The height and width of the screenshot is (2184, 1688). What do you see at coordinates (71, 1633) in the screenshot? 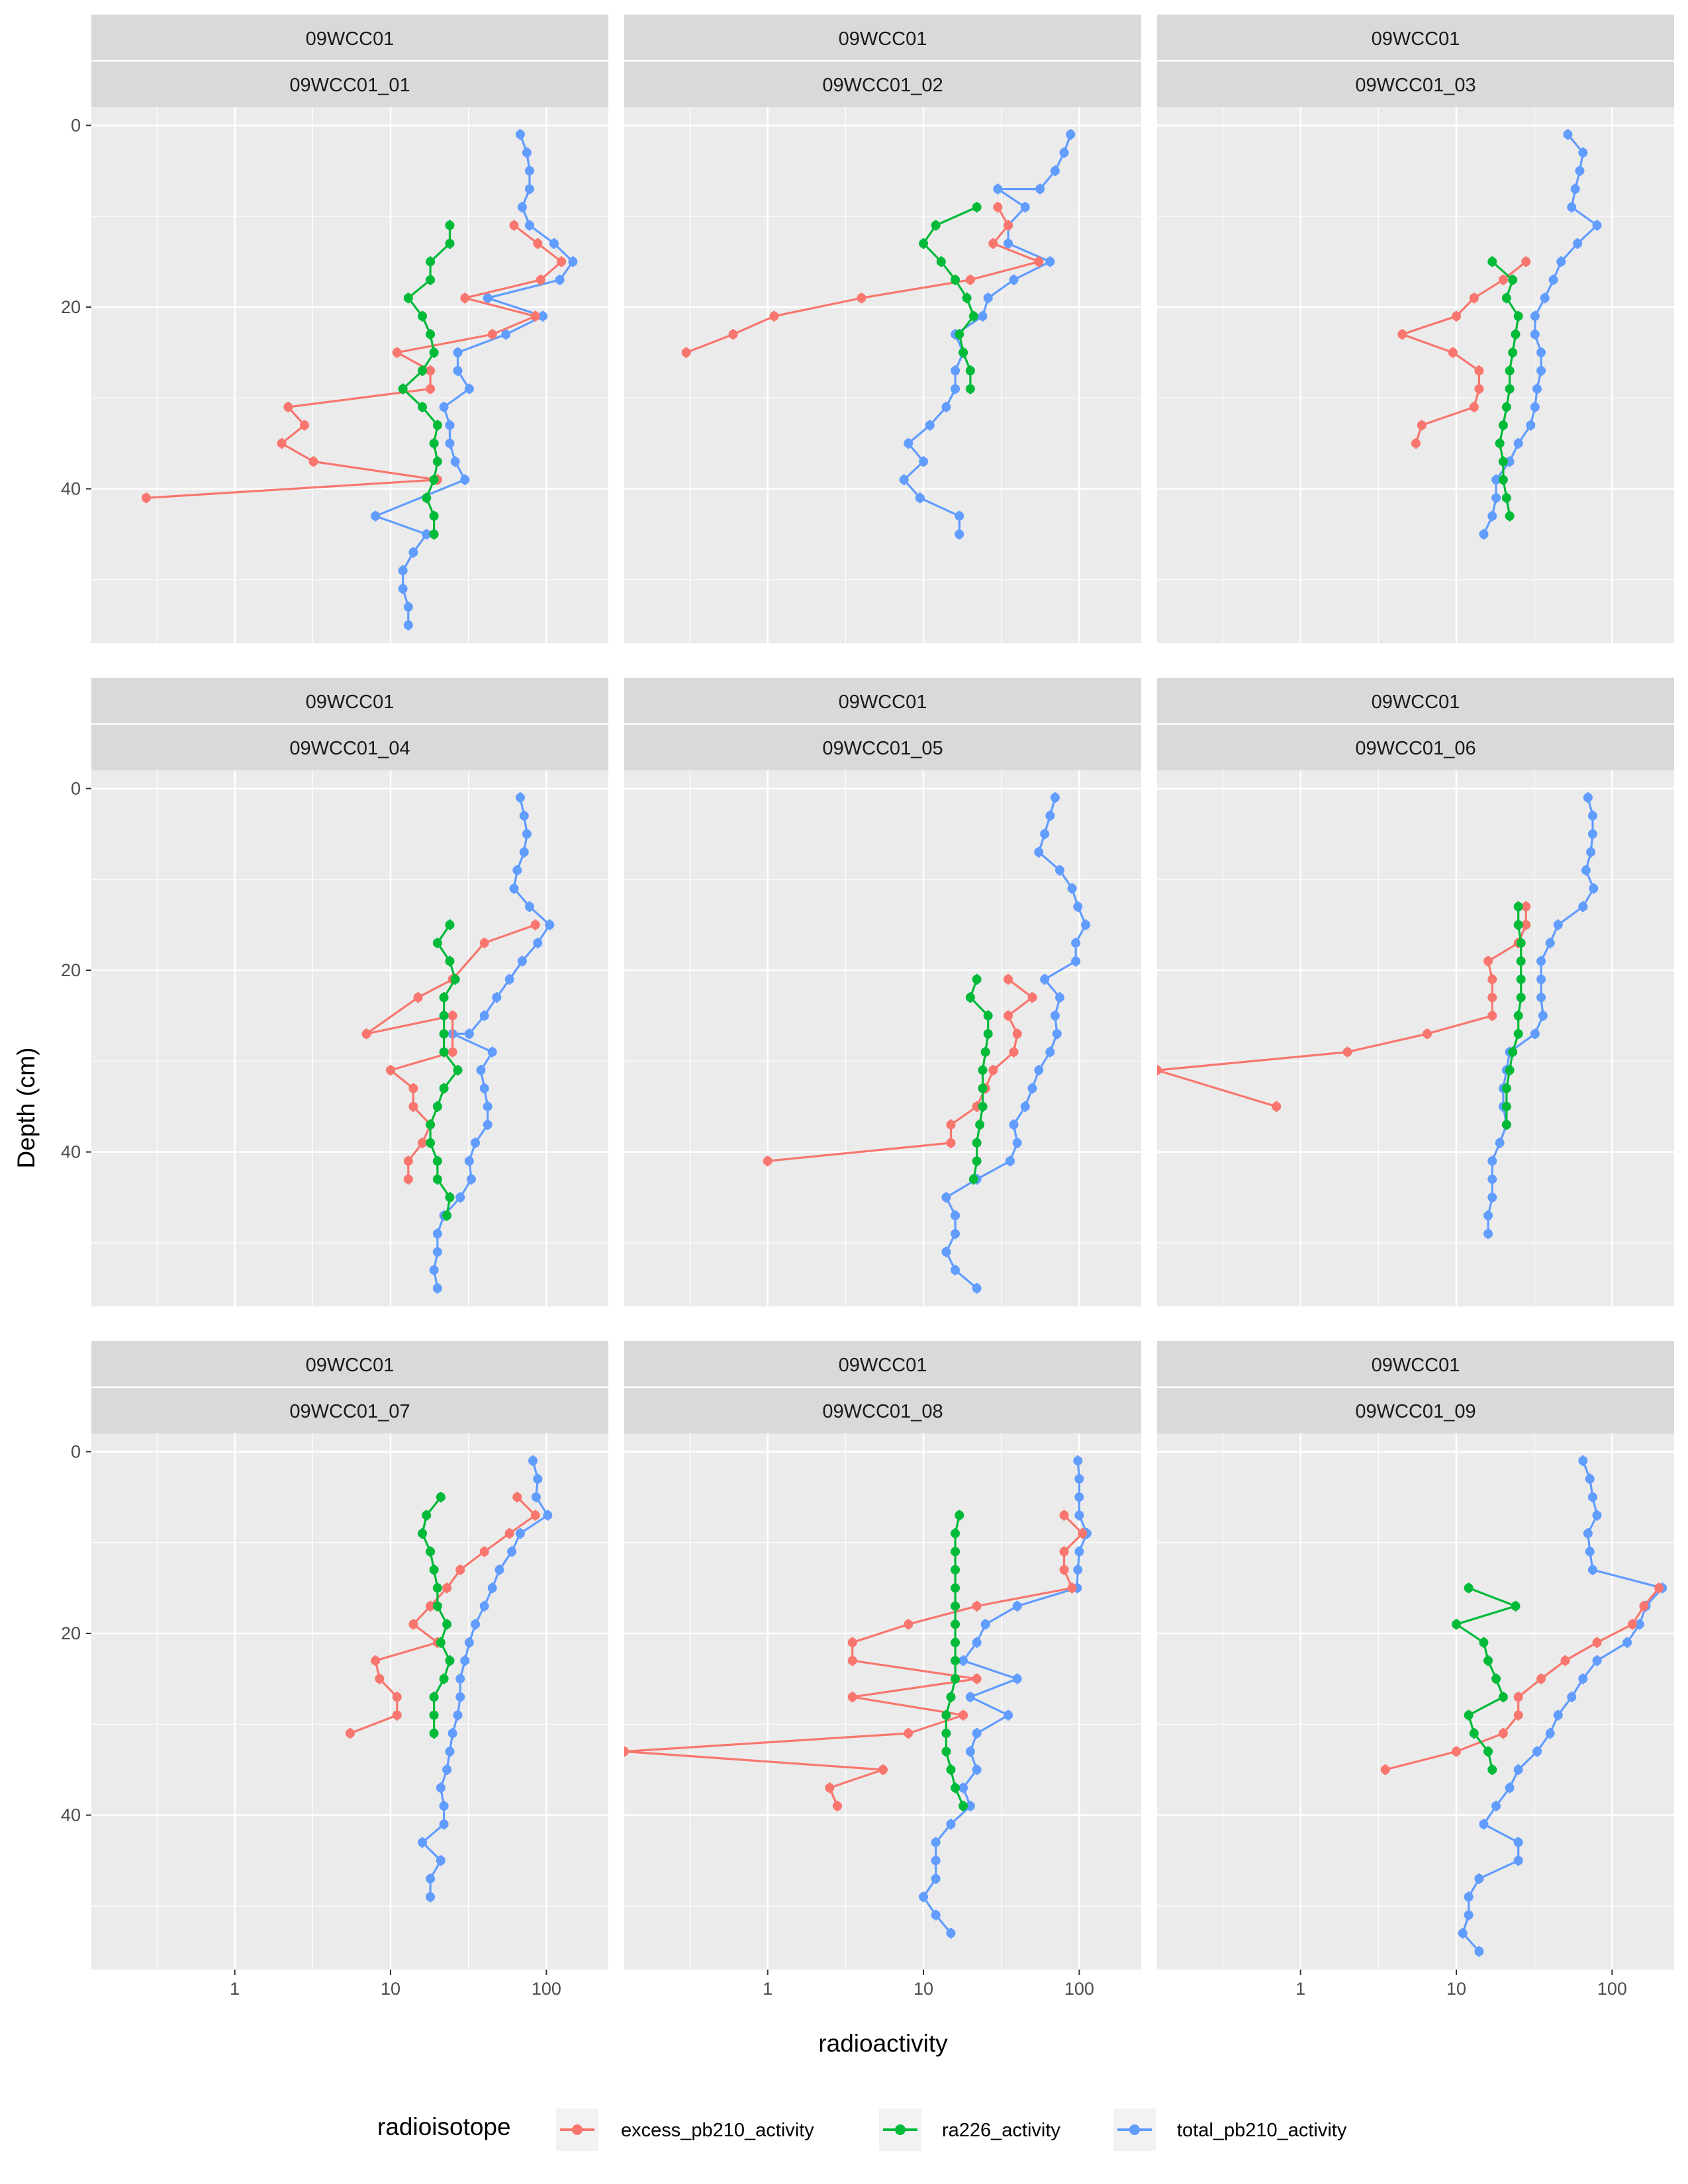
I see `y-tick-label: 20` at bounding box center [71, 1633].